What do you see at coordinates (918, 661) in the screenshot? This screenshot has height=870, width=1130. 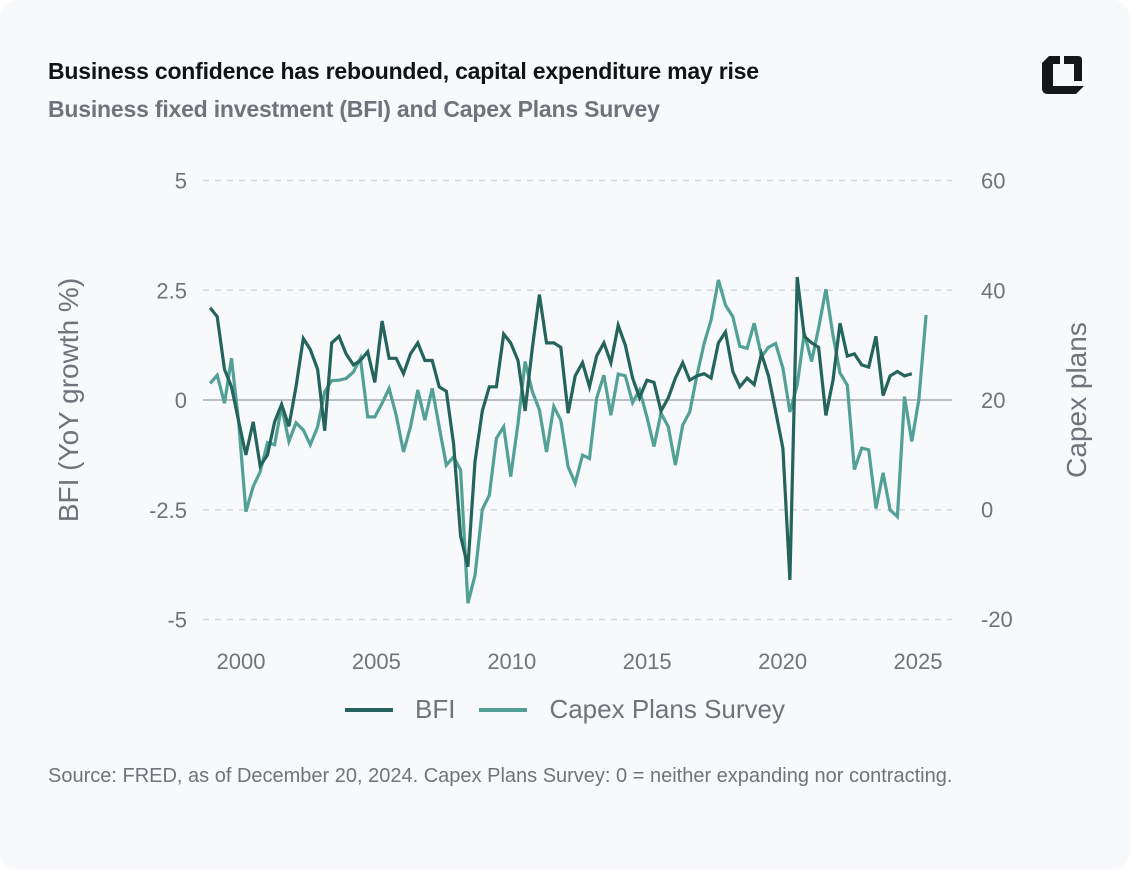 I see `x-tick: 2025` at bounding box center [918, 661].